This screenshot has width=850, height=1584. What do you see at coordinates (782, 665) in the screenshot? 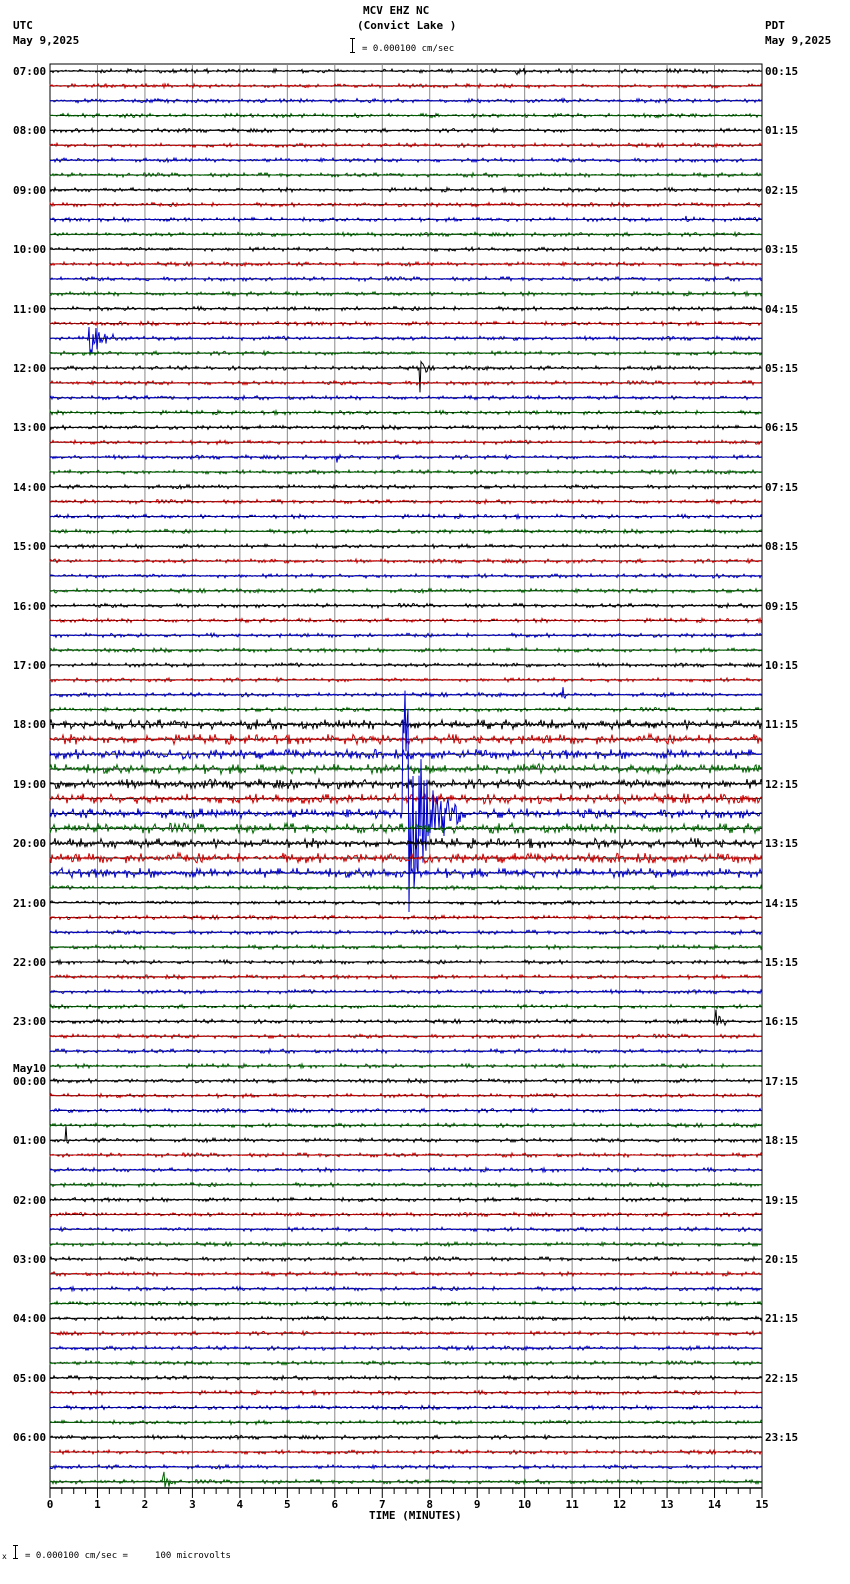
I see `pdt-hour-label: 10:15` at bounding box center [782, 665].